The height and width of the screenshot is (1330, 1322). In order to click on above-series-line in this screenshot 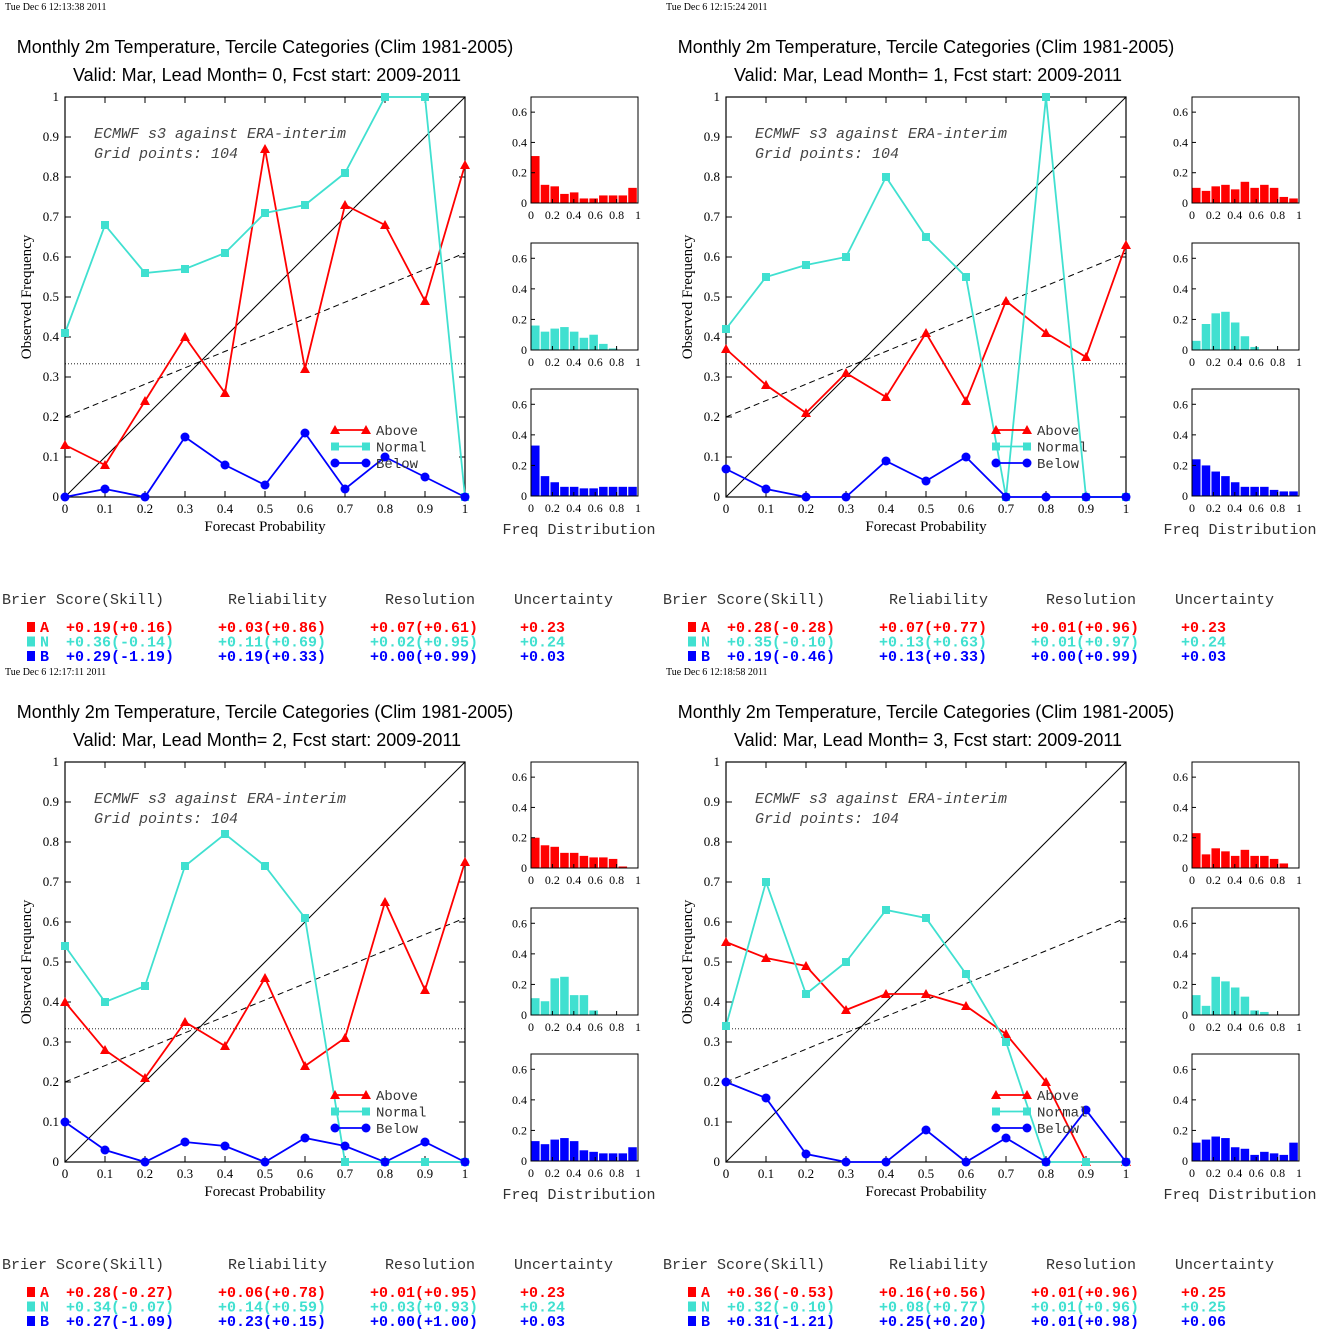, I will do `click(265, 970)`.